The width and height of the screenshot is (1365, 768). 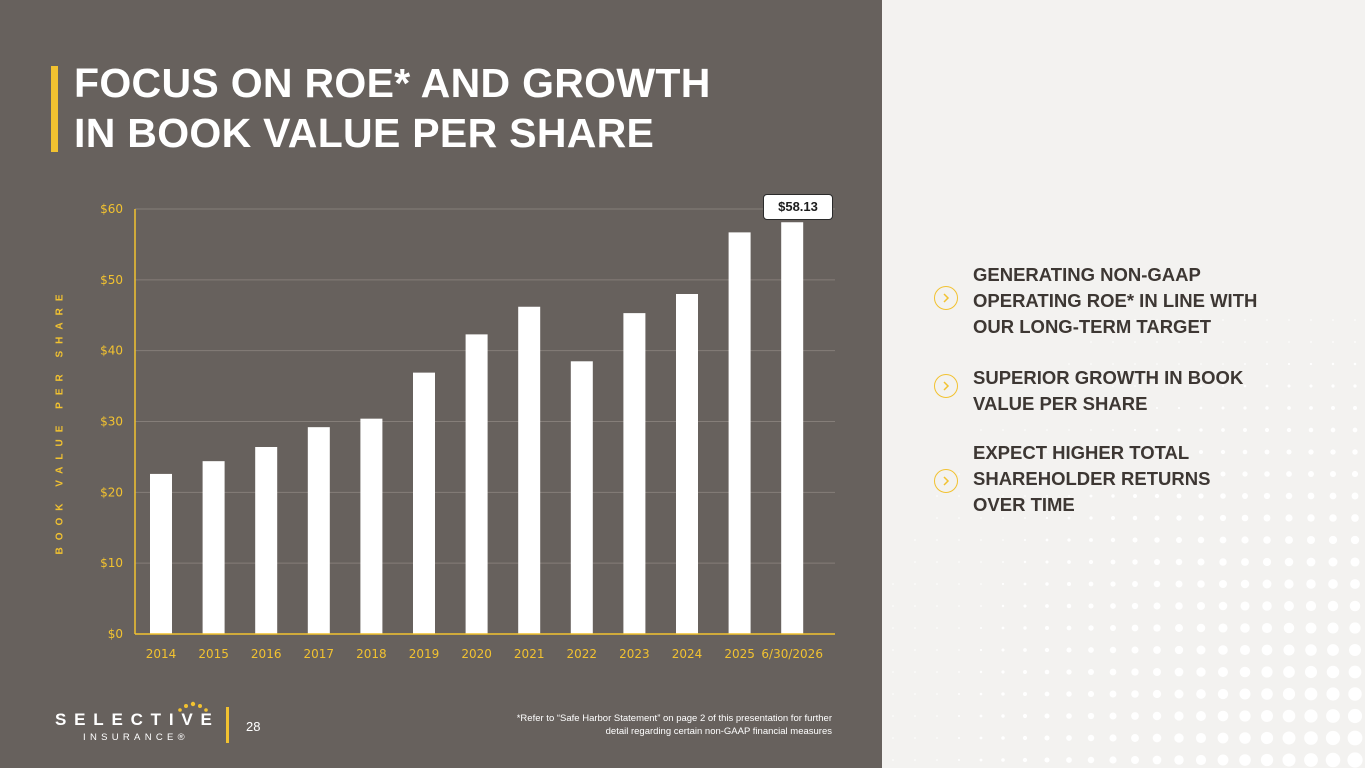 I want to click on bullet-2-text: SUPERIOR GROWTH IN BOOK VALUE PER SHARE, so click(x=1108, y=391).